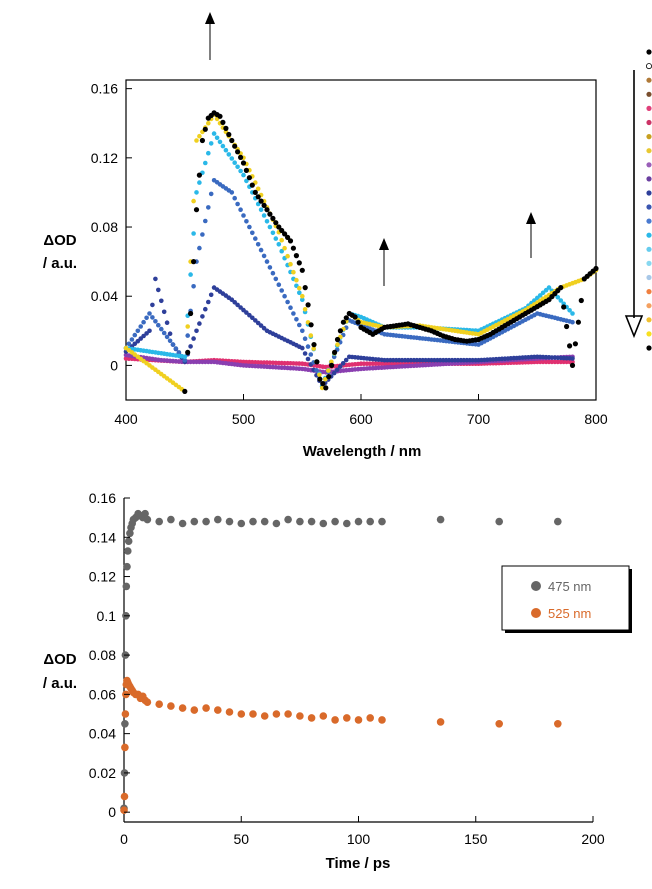  What do you see at coordinates (109, 655) in the screenshot?
I see `bottom-y-ticks: 0 0.02 0.04 0.06 0.08 0.1 0.12 0.14 0.16` at bounding box center [109, 655].